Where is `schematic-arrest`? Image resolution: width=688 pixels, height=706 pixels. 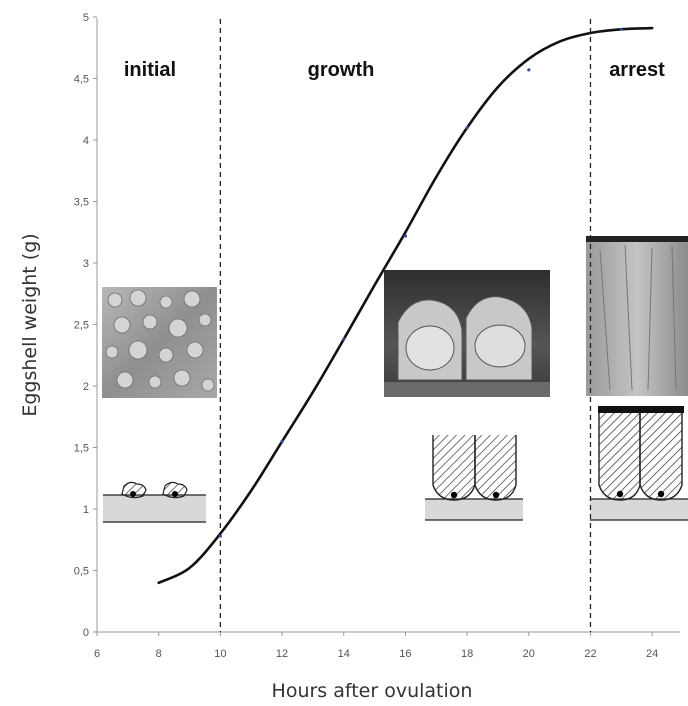 schematic-arrest is located at coordinates (639, 463).